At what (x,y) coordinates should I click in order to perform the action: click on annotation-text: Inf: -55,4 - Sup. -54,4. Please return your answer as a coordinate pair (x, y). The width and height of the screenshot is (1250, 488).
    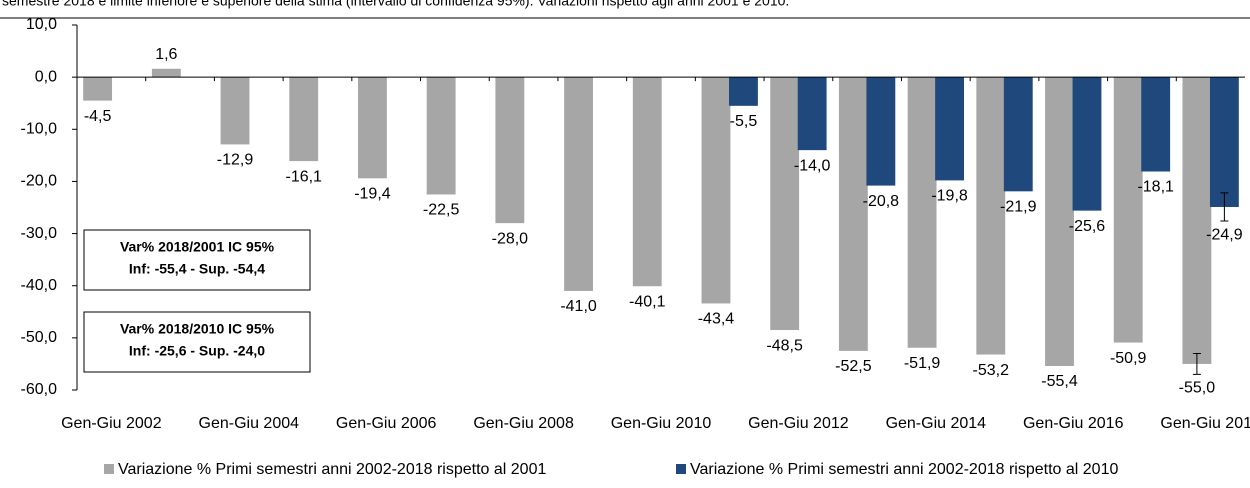
    Looking at the image, I should click on (197, 269).